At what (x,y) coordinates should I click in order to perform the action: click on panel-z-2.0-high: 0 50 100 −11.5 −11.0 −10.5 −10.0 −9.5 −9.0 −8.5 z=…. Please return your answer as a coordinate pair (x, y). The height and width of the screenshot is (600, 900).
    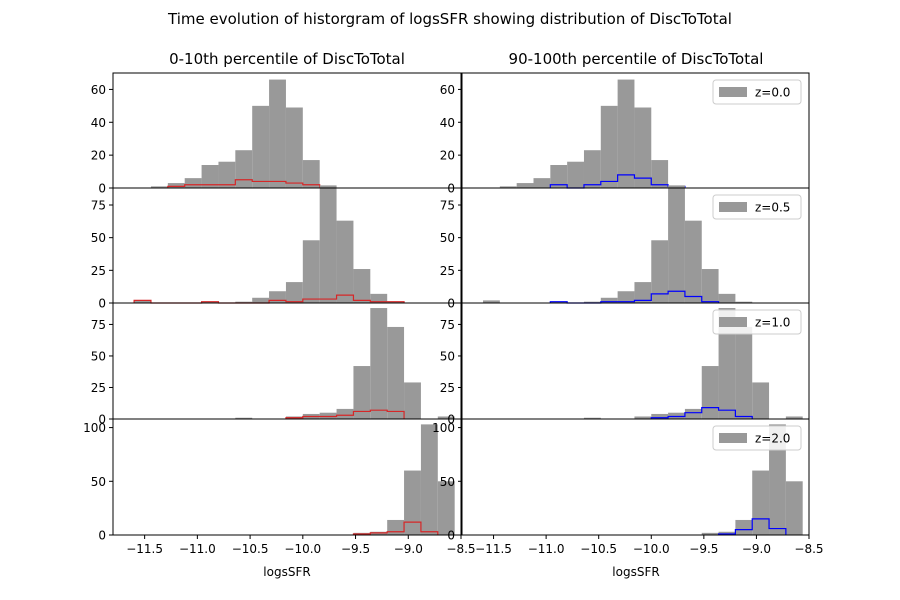
    Looking at the image, I should click on (628, 487).